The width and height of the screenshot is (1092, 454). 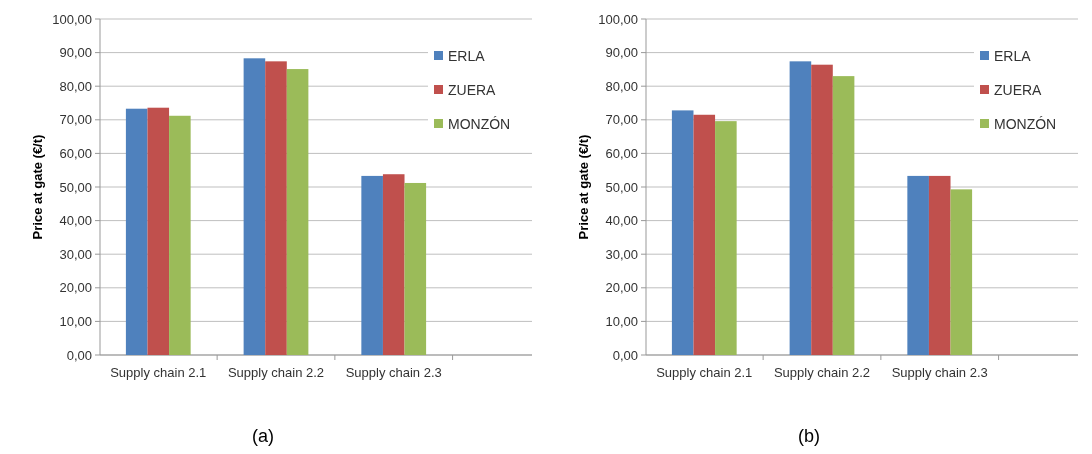 I want to click on text: (a), so click(x=263, y=436).